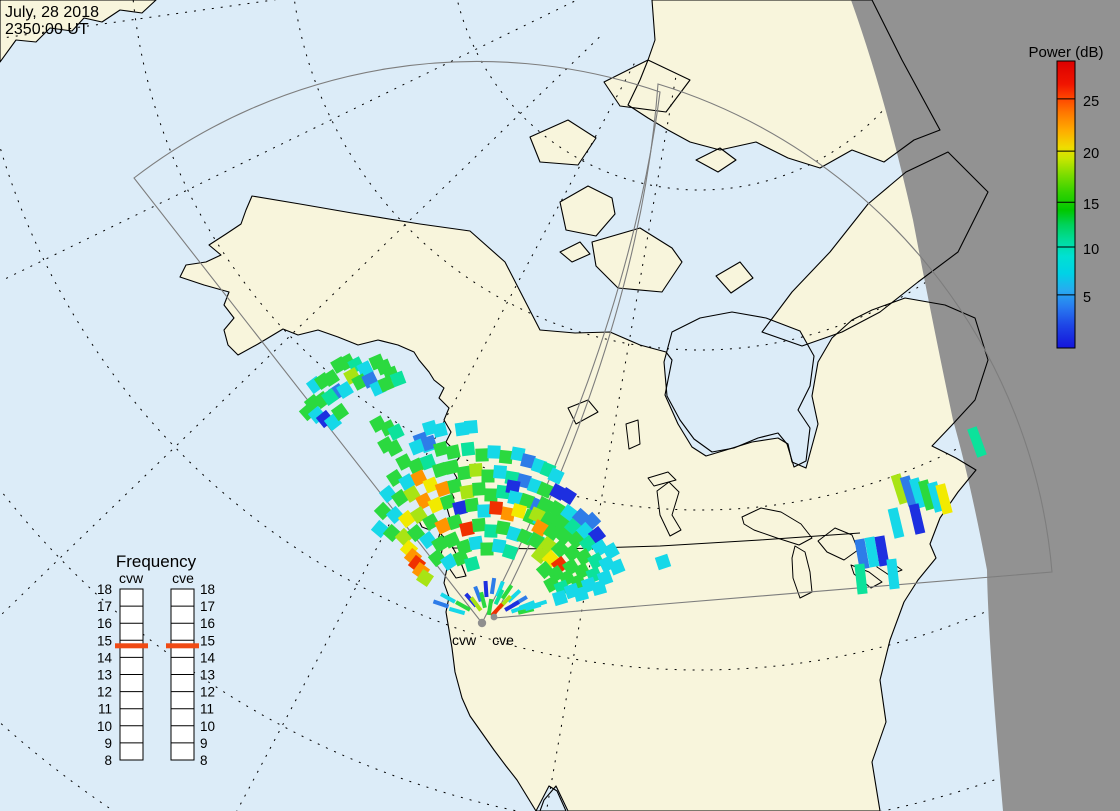 Image resolution: width=1120 pixels, height=811 pixels. What do you see at coordinates (182, 646) in the screenshot?
I see `current-frequency-marker` at bounding box center [182, 646].